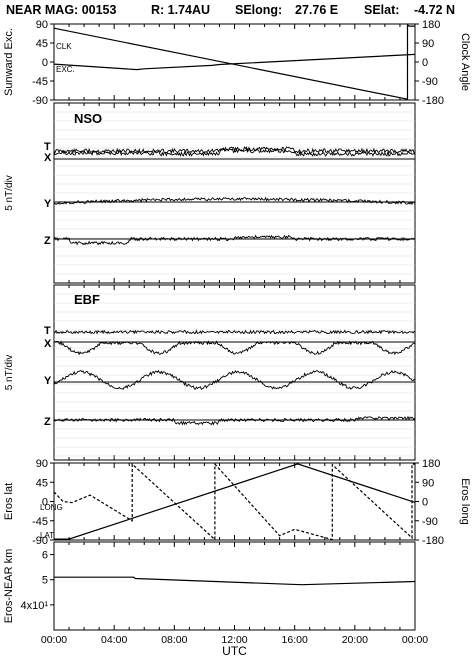 Image resolution: width=473 pixels, height=656 pixels. I want to click on eros-lat-tick-label: 45, so click(42, 483).